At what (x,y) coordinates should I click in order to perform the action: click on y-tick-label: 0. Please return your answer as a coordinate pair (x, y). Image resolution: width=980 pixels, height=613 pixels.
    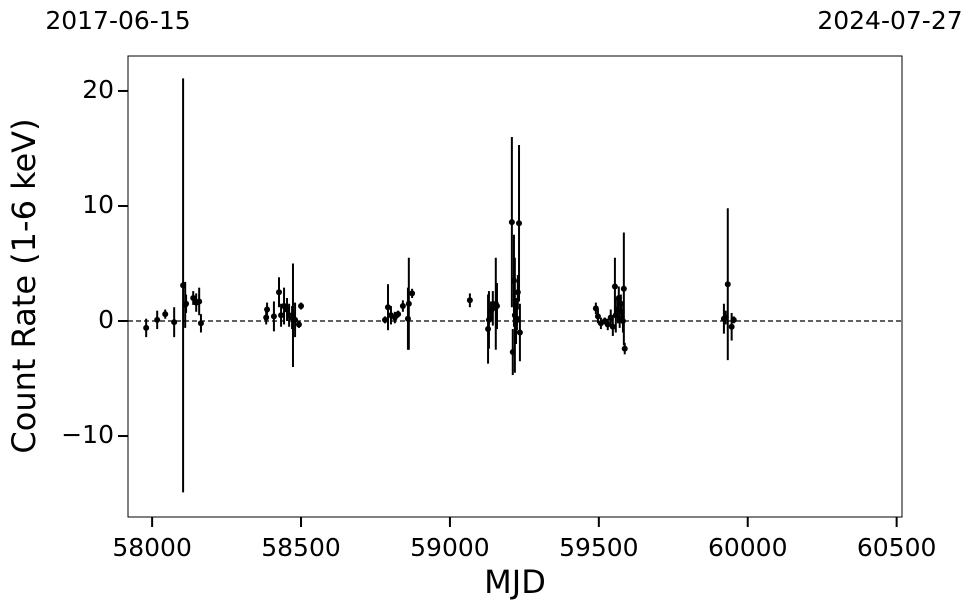
    Looking at the image, I should click on (106, 319).